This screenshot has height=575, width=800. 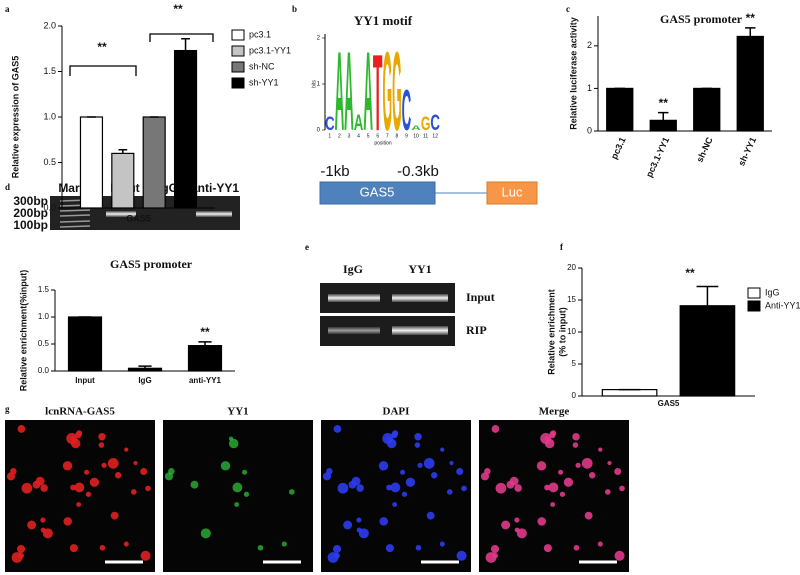 I want to click on x-tick-label: pc3.1-YY1, so click(x=657, y=157).